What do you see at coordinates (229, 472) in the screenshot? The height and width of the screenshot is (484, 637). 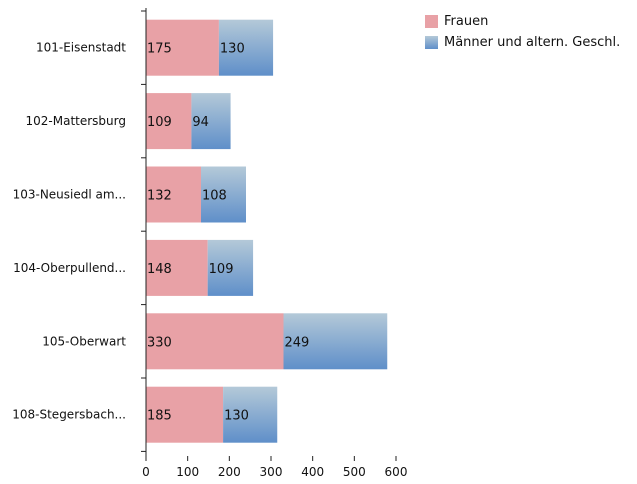 I see `x-tick-label: 200` at bounding box center [229, 472].